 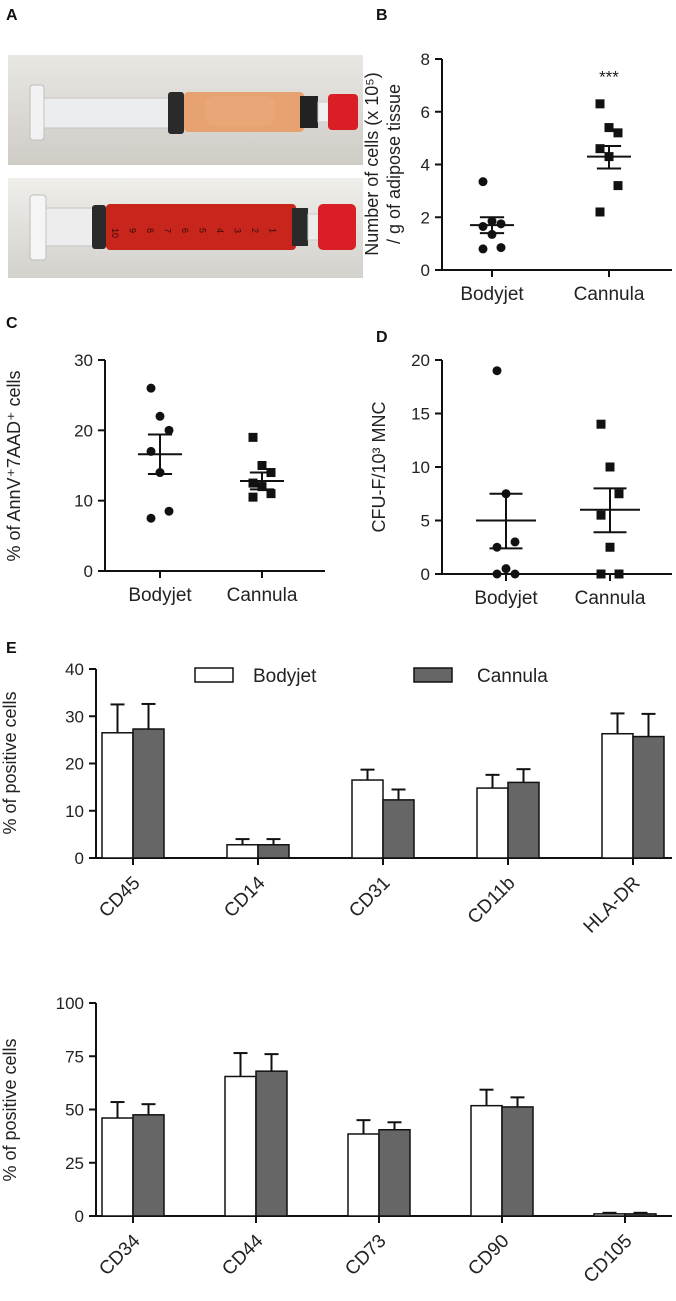 What do you see at coordinates (245, 897) in the screenshot?
I see `x-tick-label: CD14` at bounding box center [245, 897].